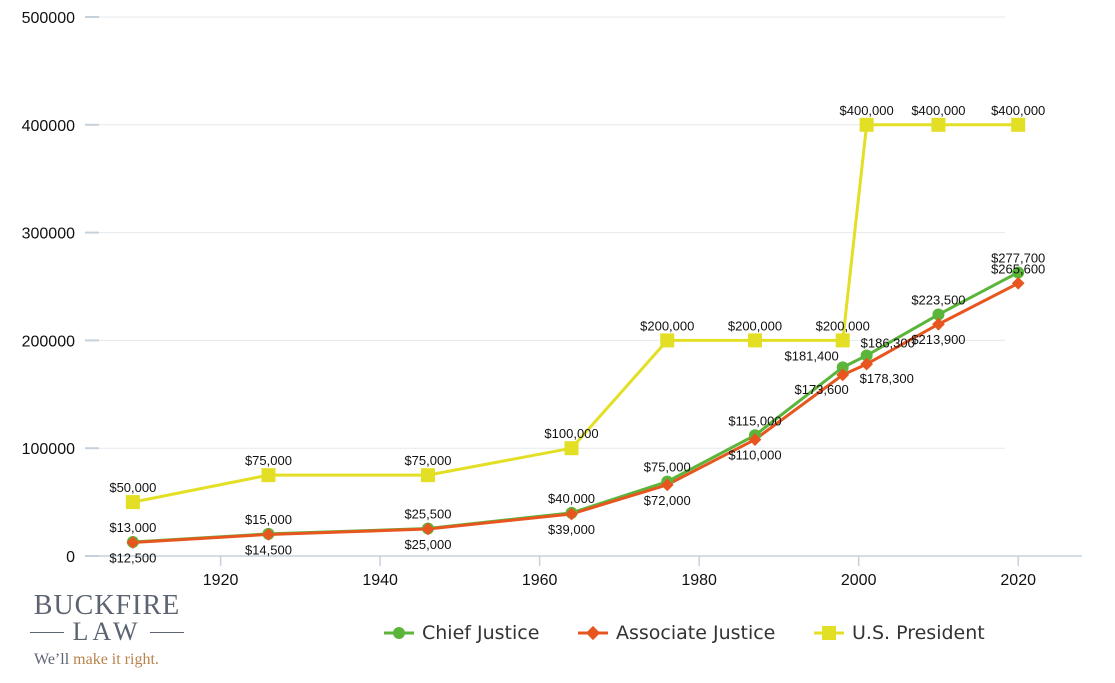 The image size is (1115, 683). Describe the element at coordinates (380, 580) in the screenshot. I see `x-tick-label: 1940` at that location.